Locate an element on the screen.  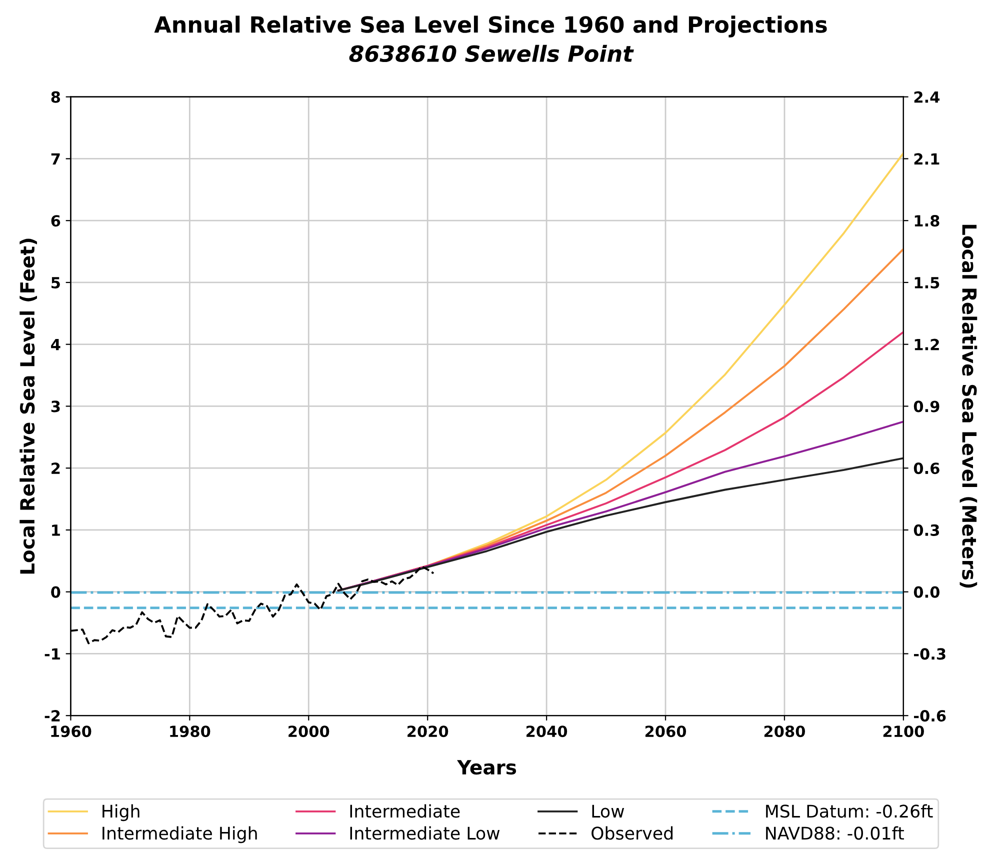
legend-label: Low is located at coordinates (608, 811).